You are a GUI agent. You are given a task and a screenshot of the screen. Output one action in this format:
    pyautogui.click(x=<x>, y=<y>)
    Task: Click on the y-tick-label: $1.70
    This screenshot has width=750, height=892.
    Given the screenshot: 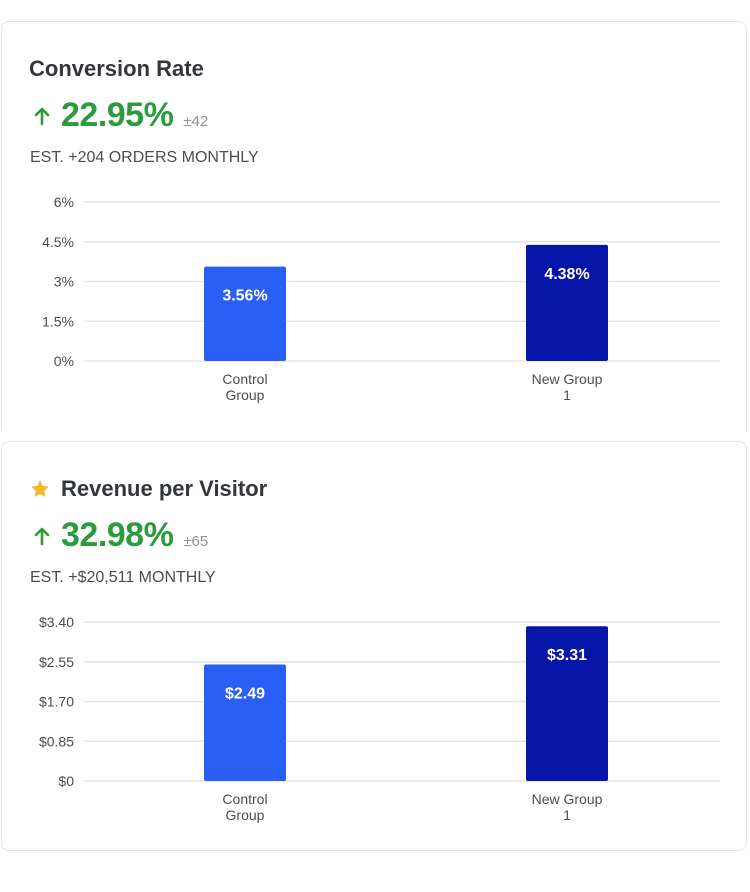 What is the action you would take?
    pyautogui.click(x=56, y=702)
    